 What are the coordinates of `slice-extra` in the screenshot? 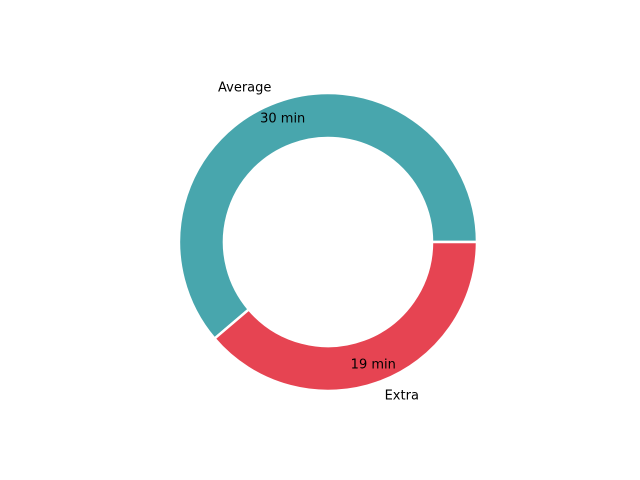 It's located at (345, 316).